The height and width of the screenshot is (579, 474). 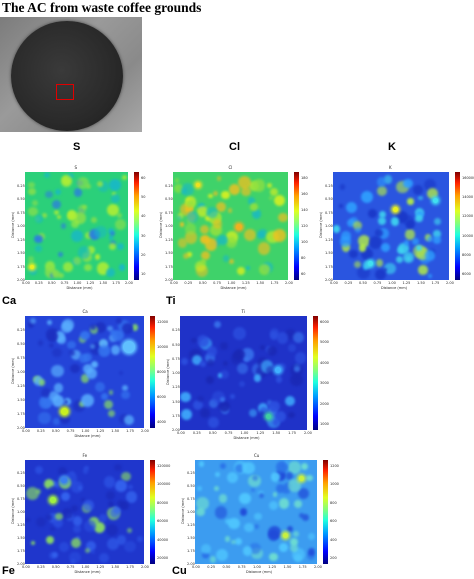 I want to click on y-tick-k: 1.50, so click(x=329, y=253).